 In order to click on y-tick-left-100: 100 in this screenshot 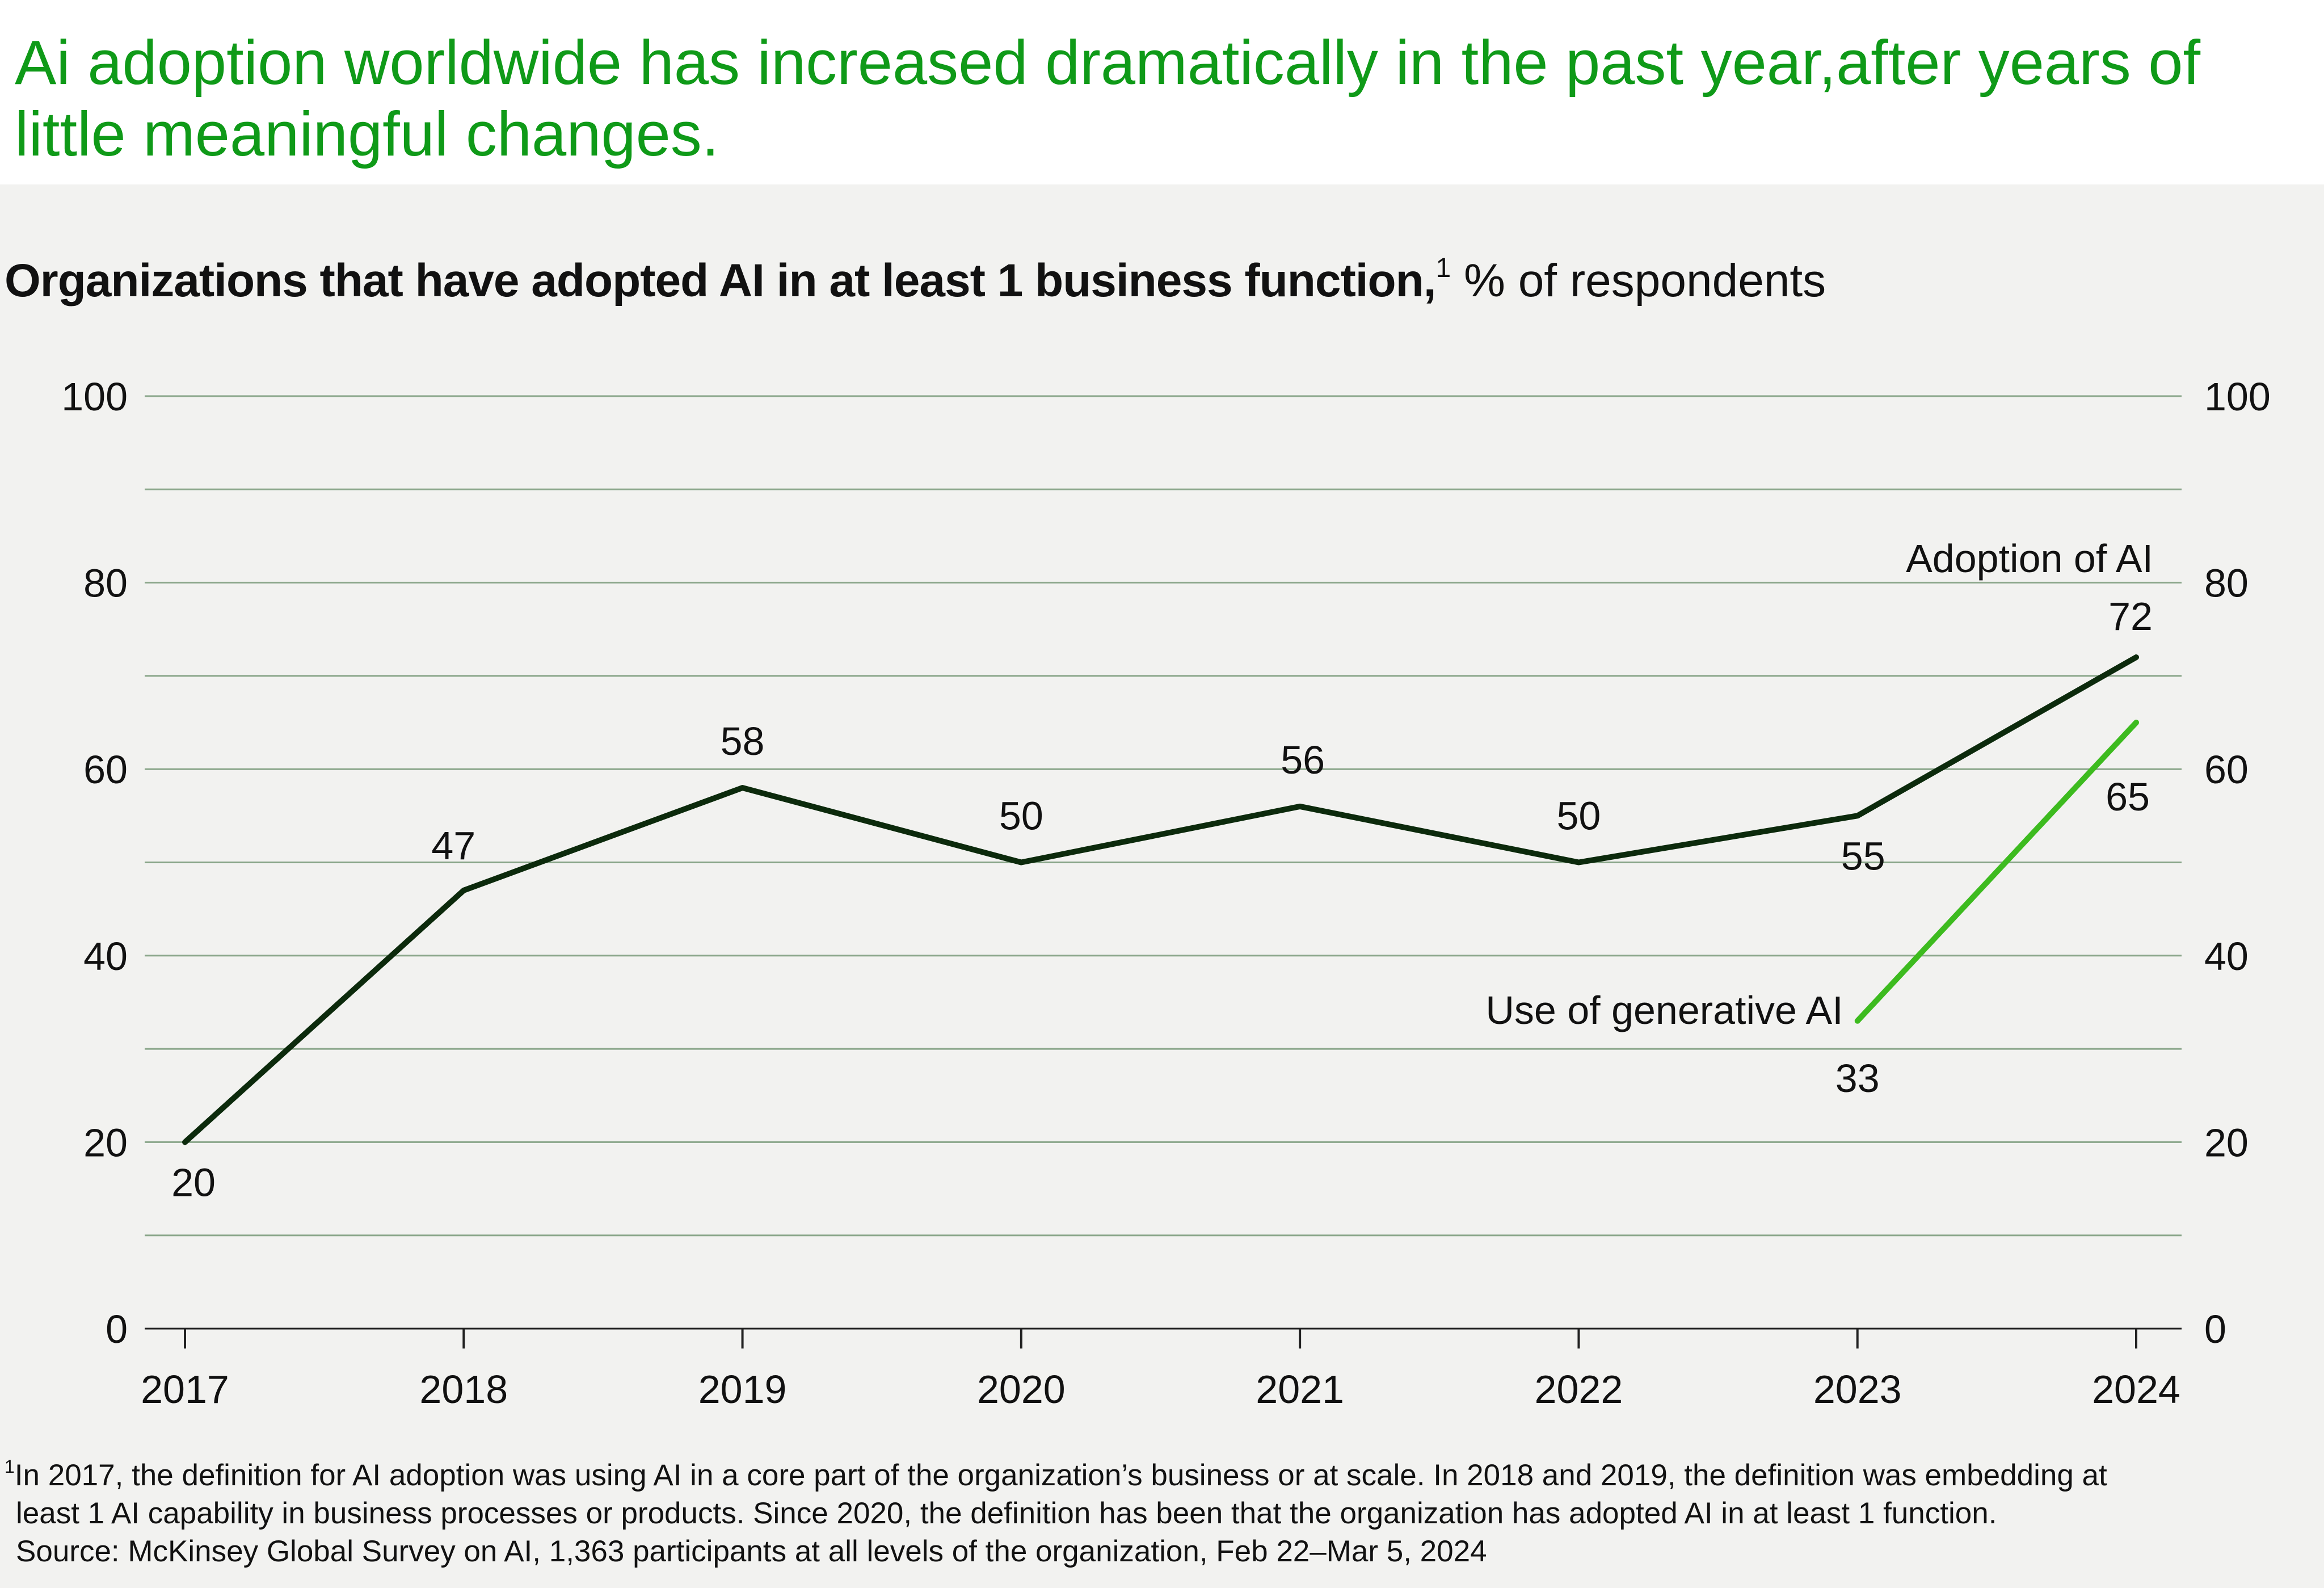, I will do `click(94, 397)`.